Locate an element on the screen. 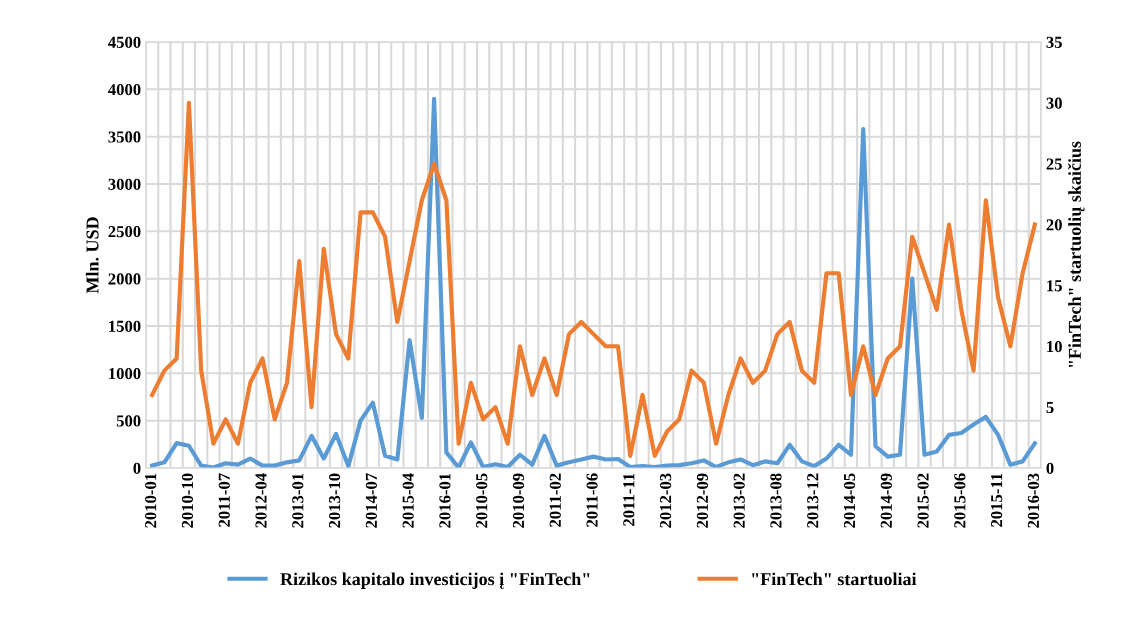 This screenshot has width=1146, height=637. y-tick-label: 3500 is located at coordinates (124, 137).